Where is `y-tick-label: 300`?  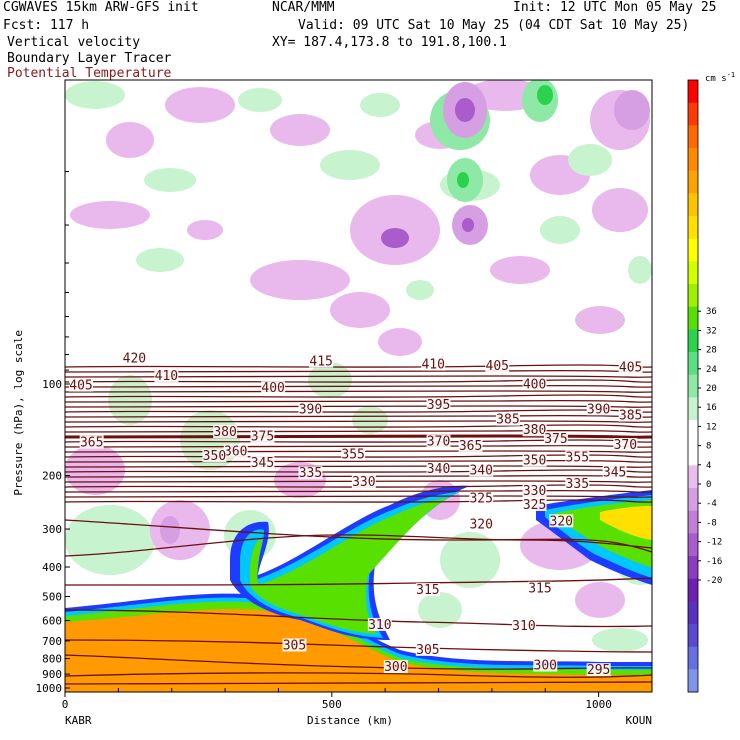
y-tick-label: 300 is located at coordinates (52, 529).